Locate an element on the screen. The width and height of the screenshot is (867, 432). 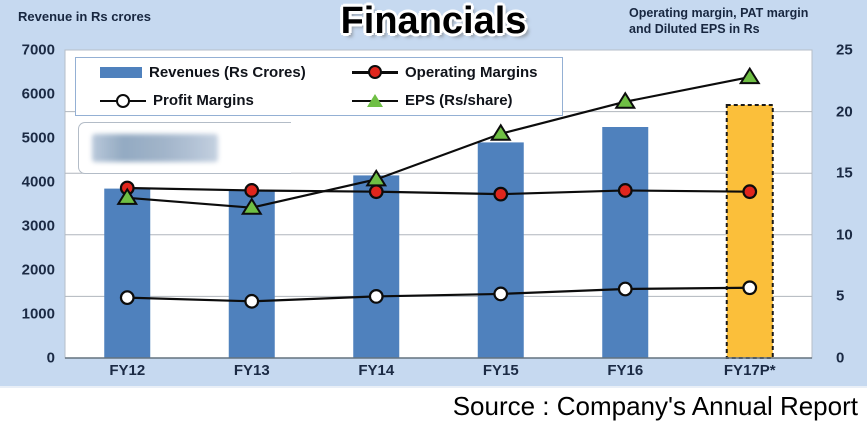
right-axis-tick-label: 15 is located at coordinates (844, 173).